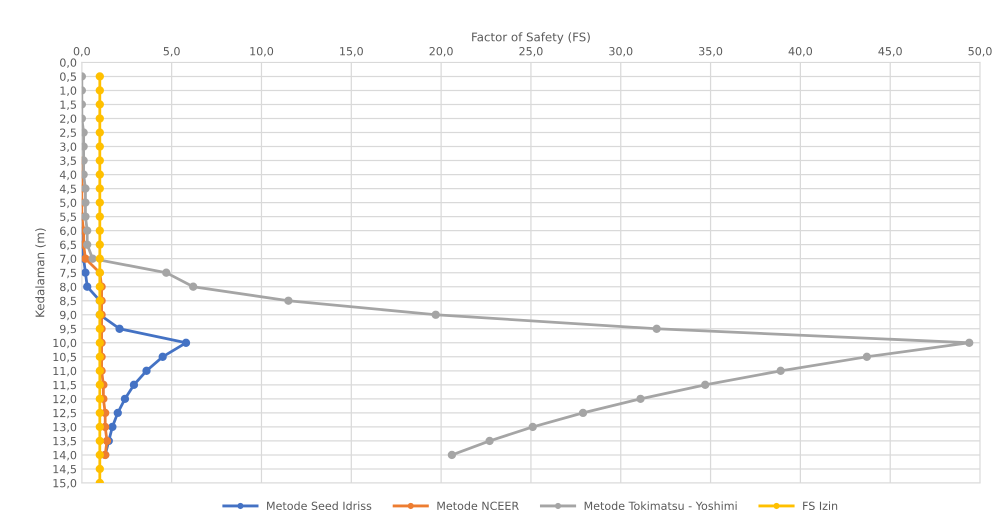 Image resolution: width=998 pixels, height=529 pixels. I want to click on legend-label: Metode Seed Idriss, so click(319, 505).